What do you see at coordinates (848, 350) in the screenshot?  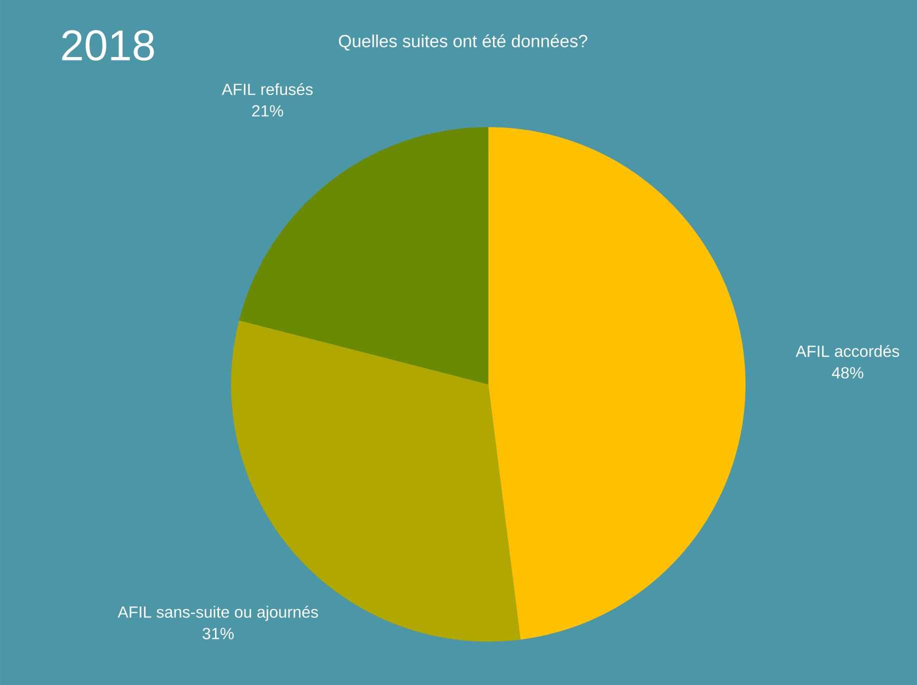 I see `slice-label: AFIL accordés` at bounding box center [848, 350].